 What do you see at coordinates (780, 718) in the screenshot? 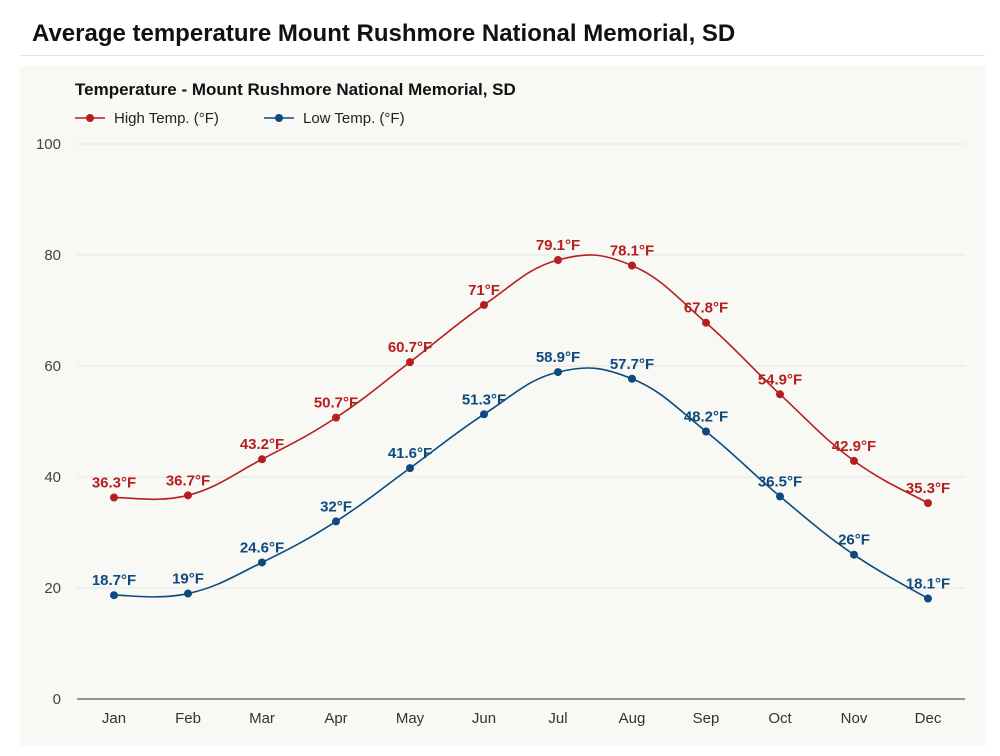
I see `x-tick-label: Oct` at bounding box center [780, 718].